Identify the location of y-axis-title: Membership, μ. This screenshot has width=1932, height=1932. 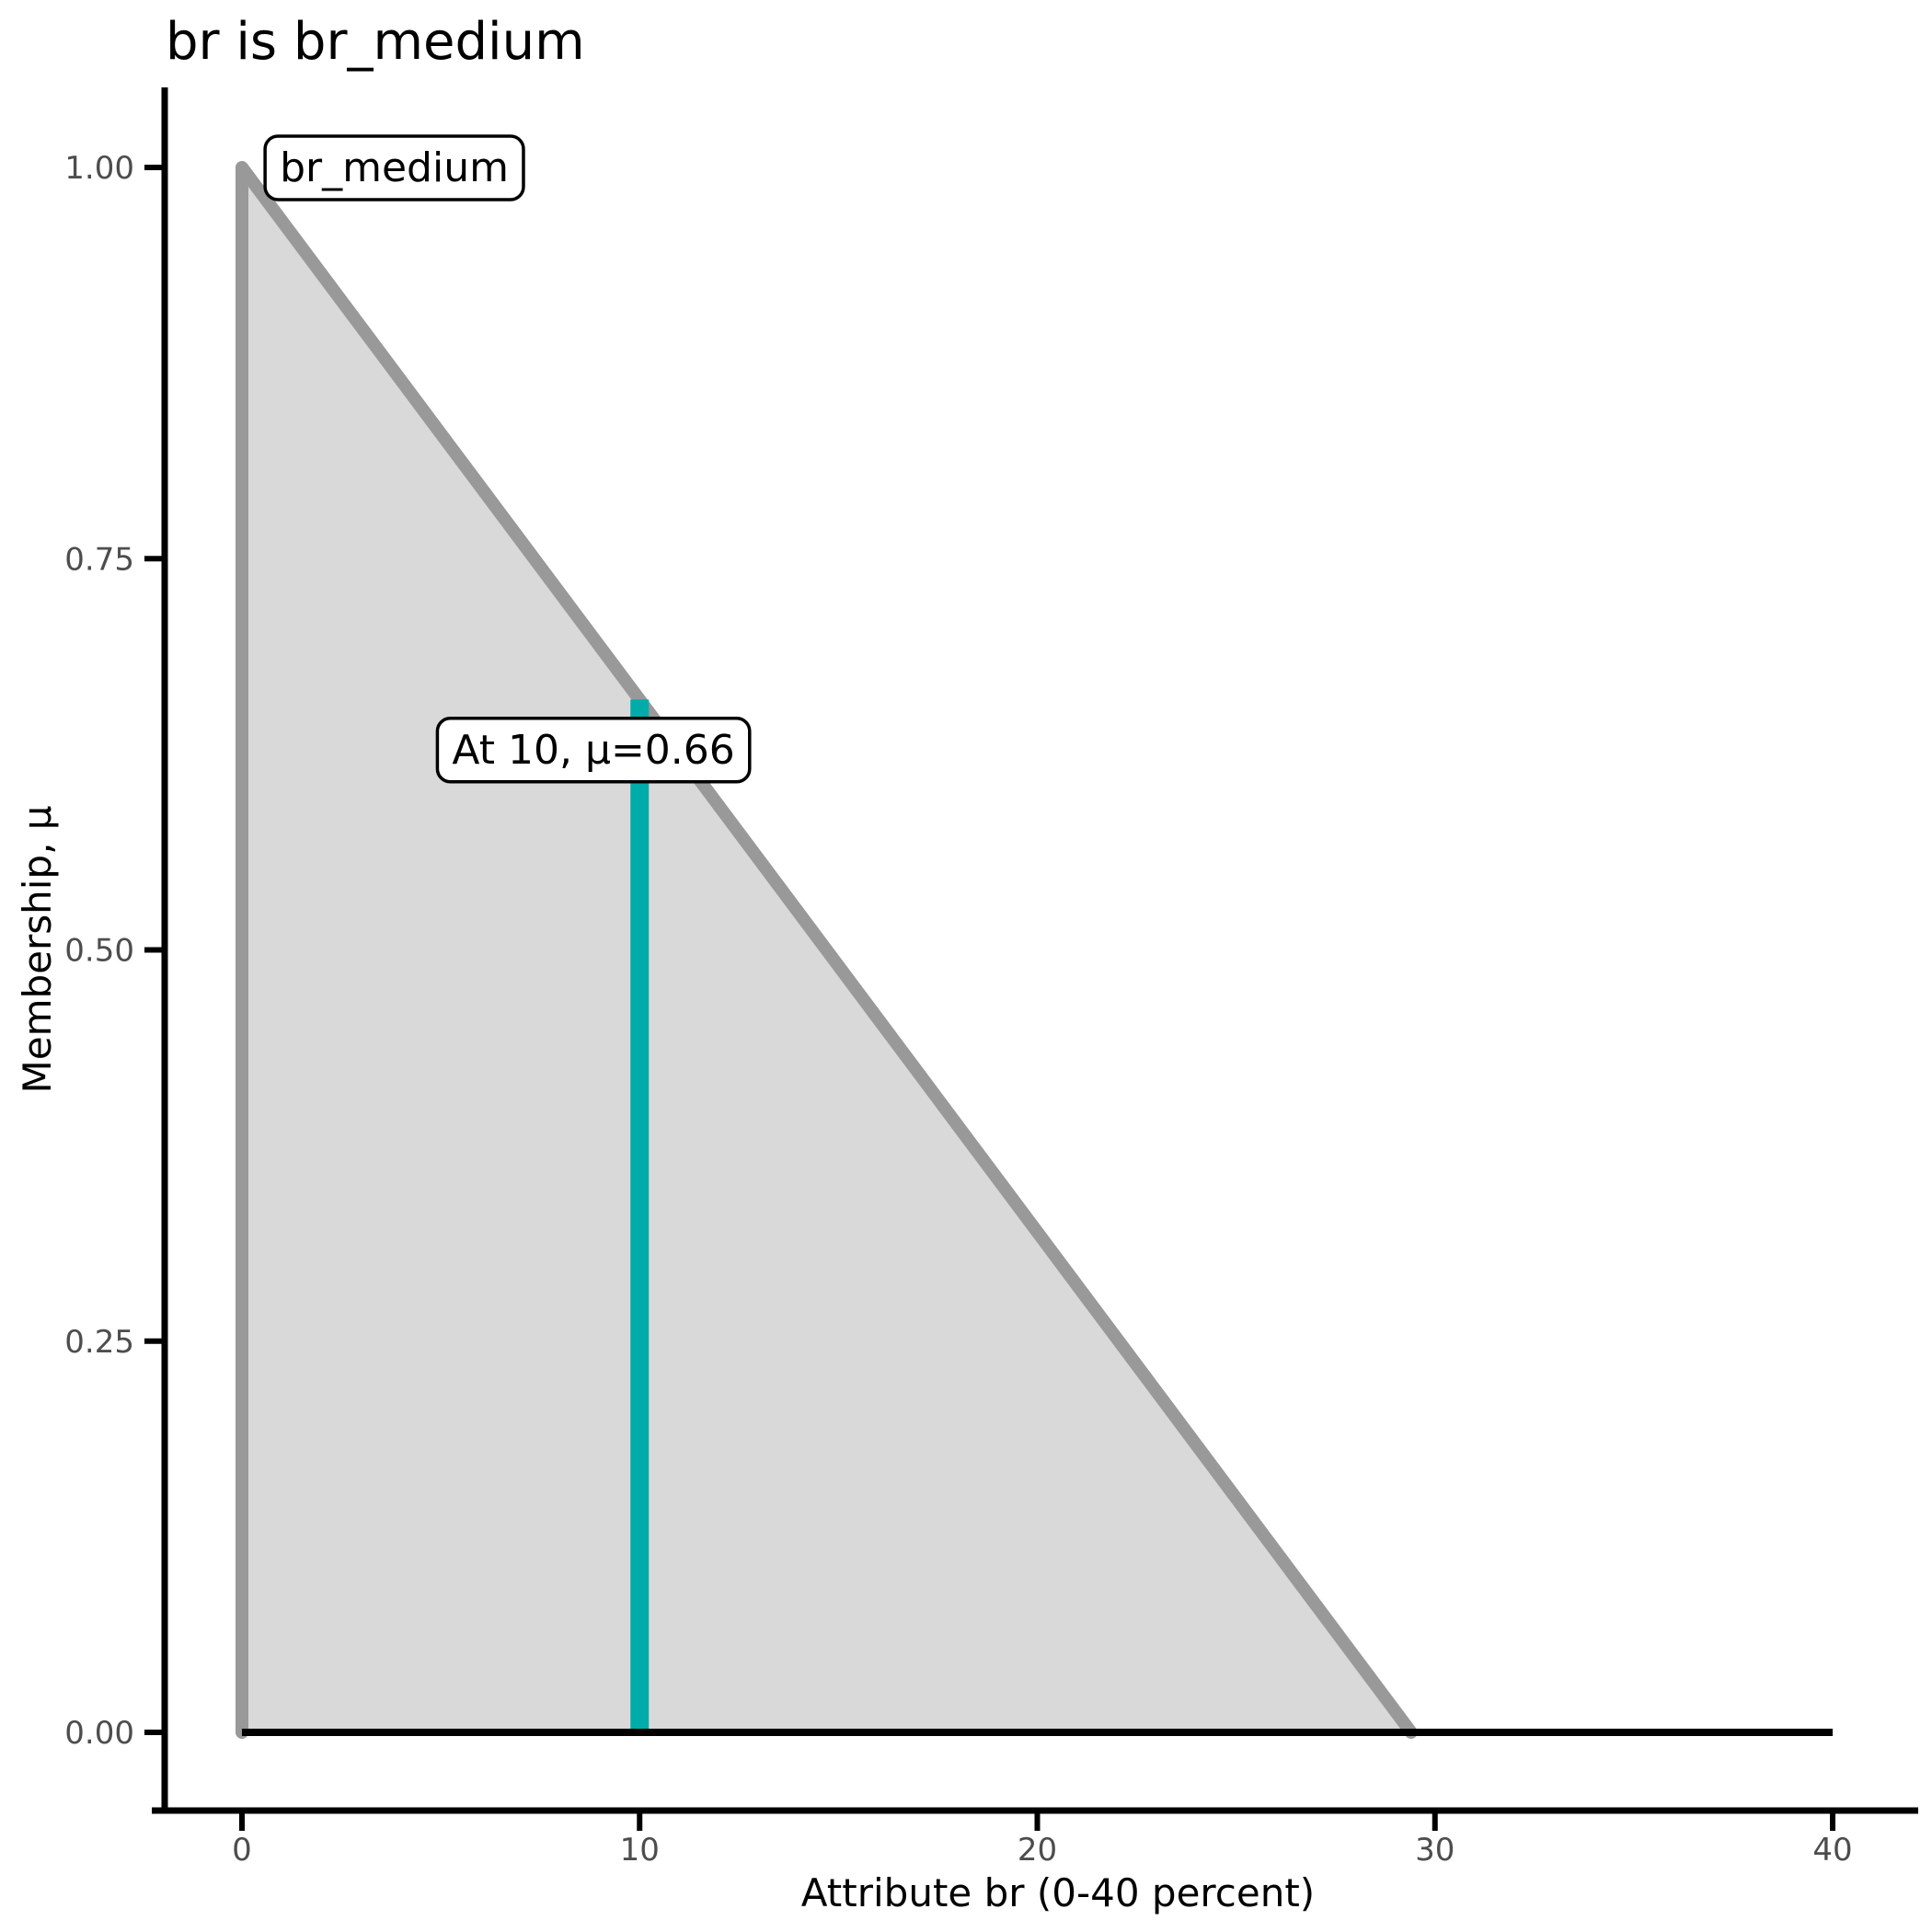
(37, 949).